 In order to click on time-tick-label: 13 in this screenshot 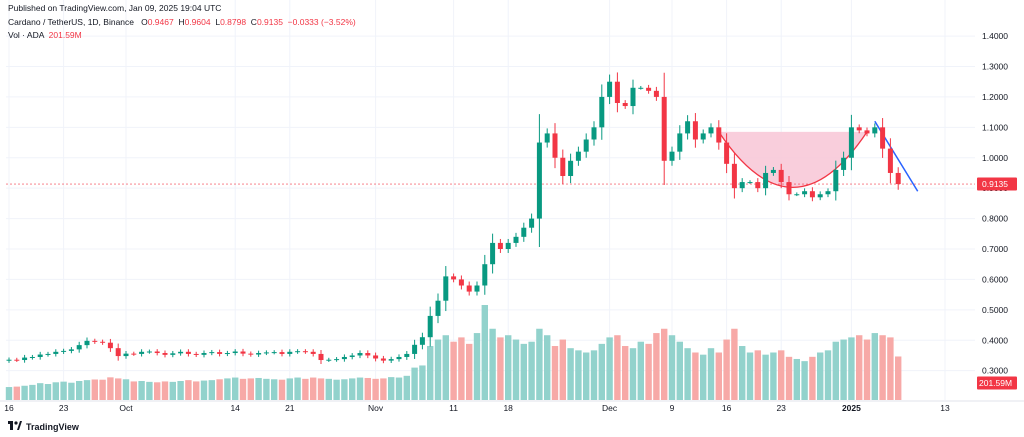, I will do `click(945, 408)`.